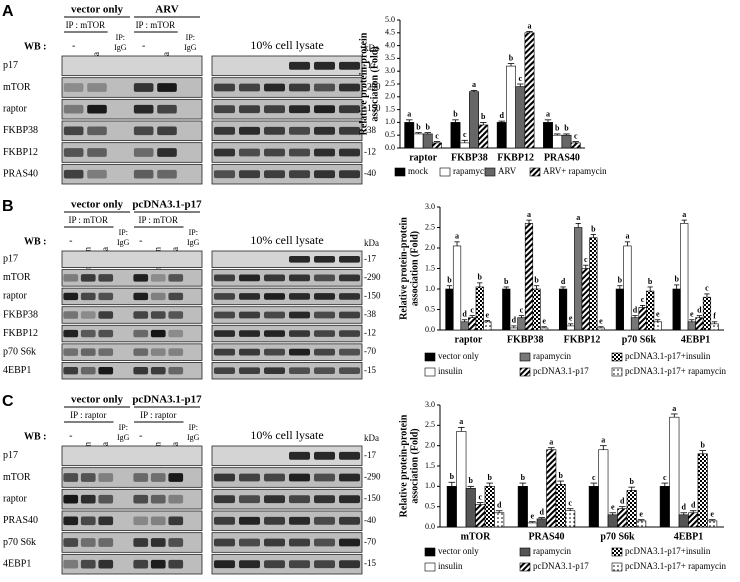  I want to click on kda-label: -17, so click(370, 455).